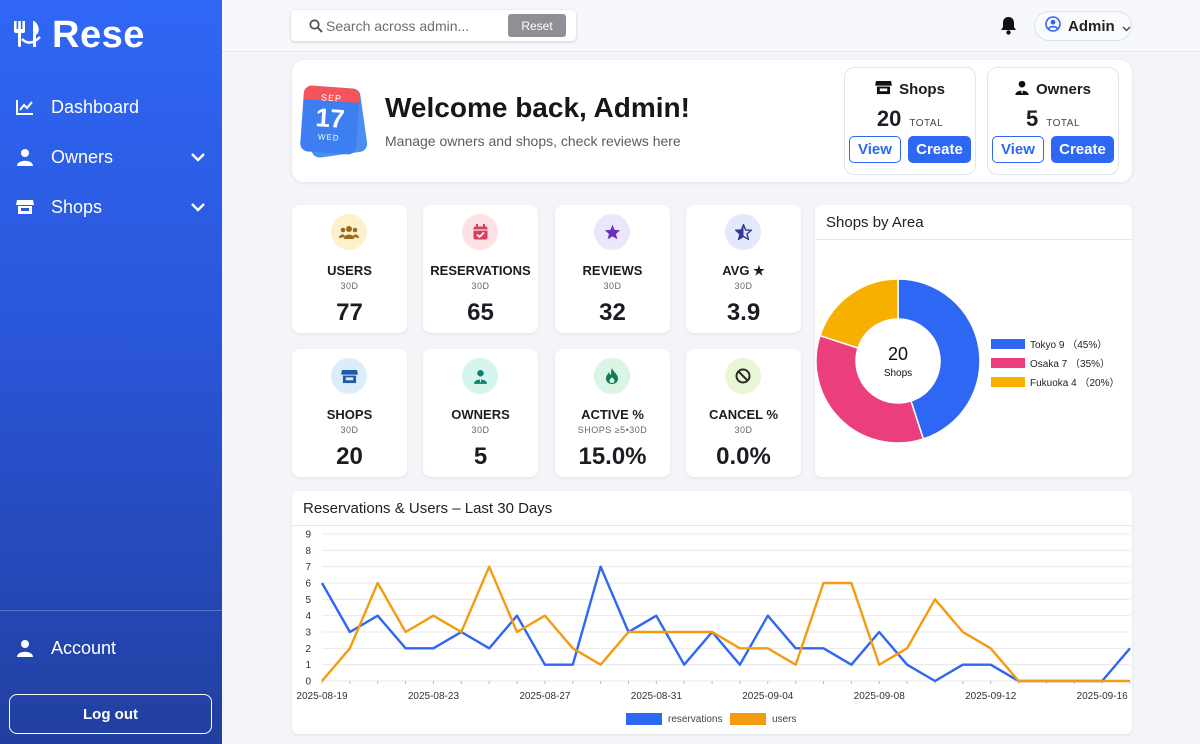  I want to click on legend-label-users: users, so click(784, 719).